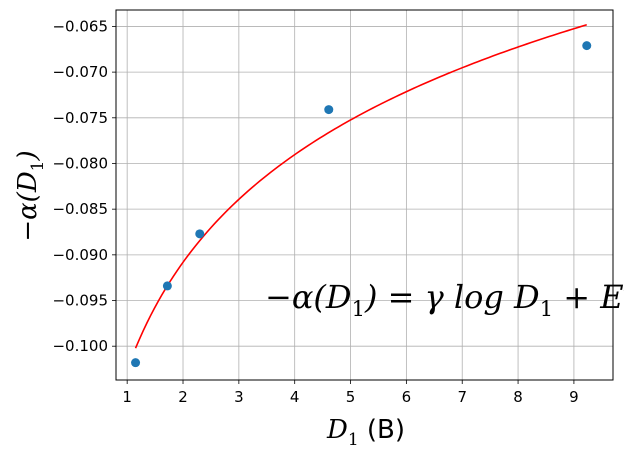 The image size is (624, 453). Describe the element at coordinates (386, 430) in the screenshot. I see `x-axis-label-unit: (B)` at that location.